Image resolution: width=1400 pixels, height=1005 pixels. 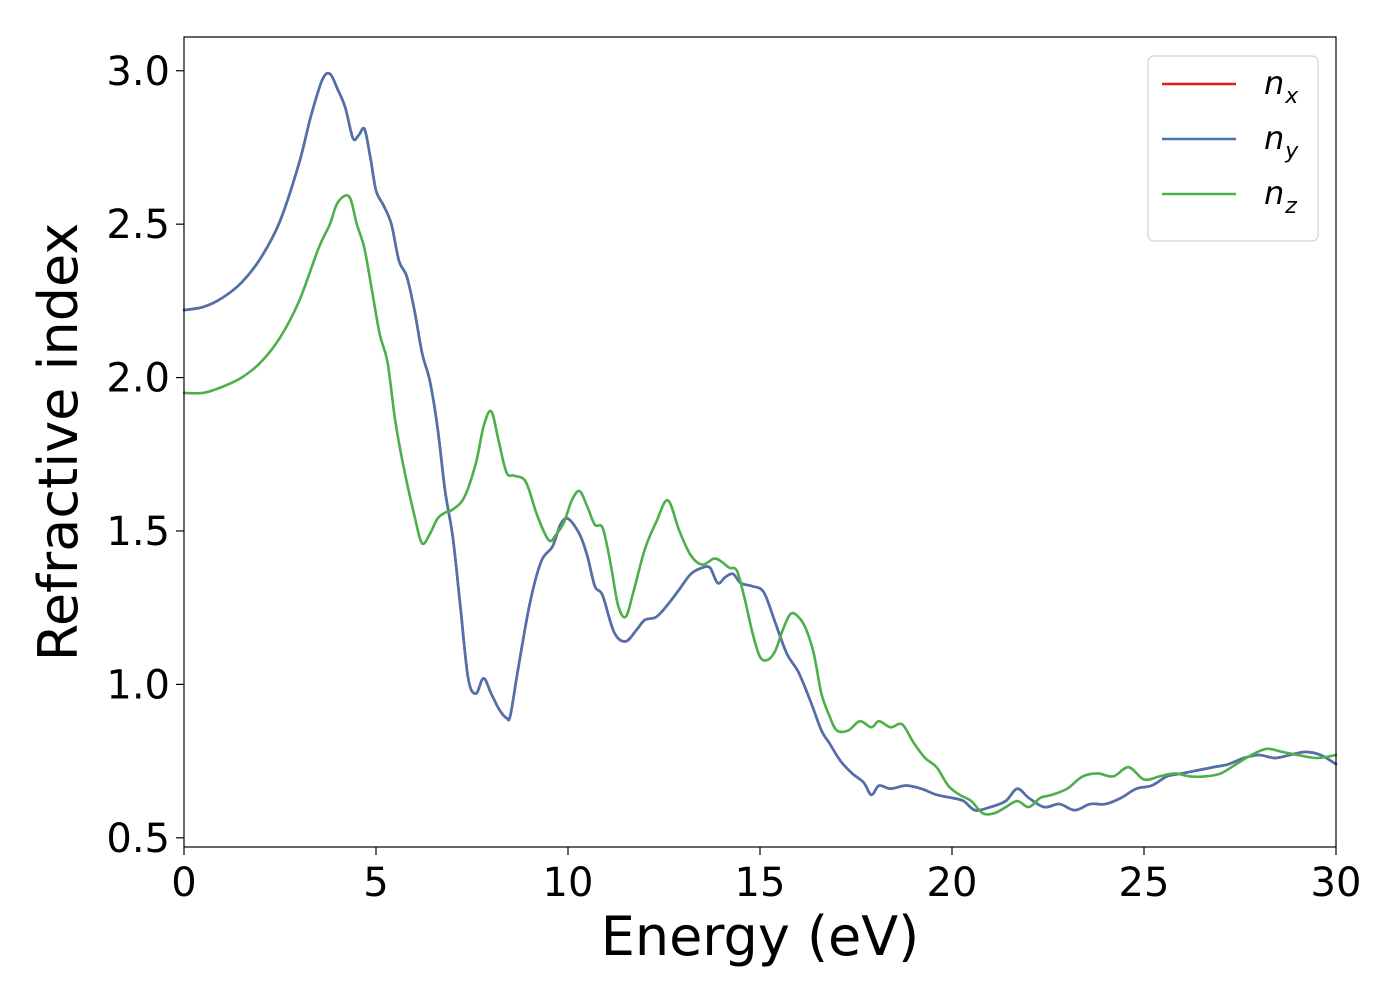 I want to click on y-tick-label: 0.5, so click(x=138, y=839).